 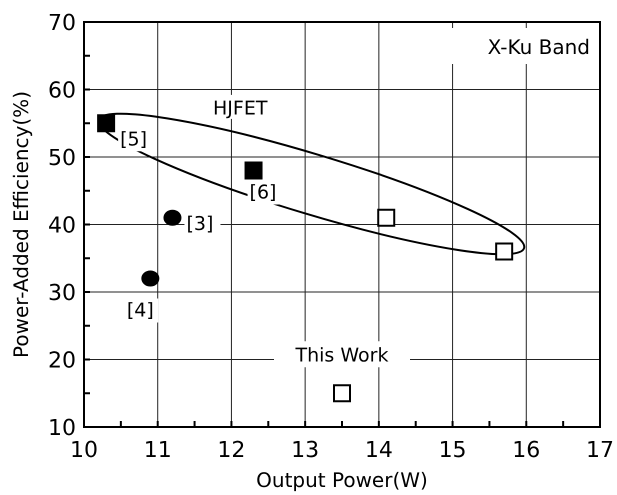 What do you see at coordinates (21, 224) in the screenshot?
I see `y-axis-title: Power-Added Efficiency(%)` at bounding box center [21, 224].